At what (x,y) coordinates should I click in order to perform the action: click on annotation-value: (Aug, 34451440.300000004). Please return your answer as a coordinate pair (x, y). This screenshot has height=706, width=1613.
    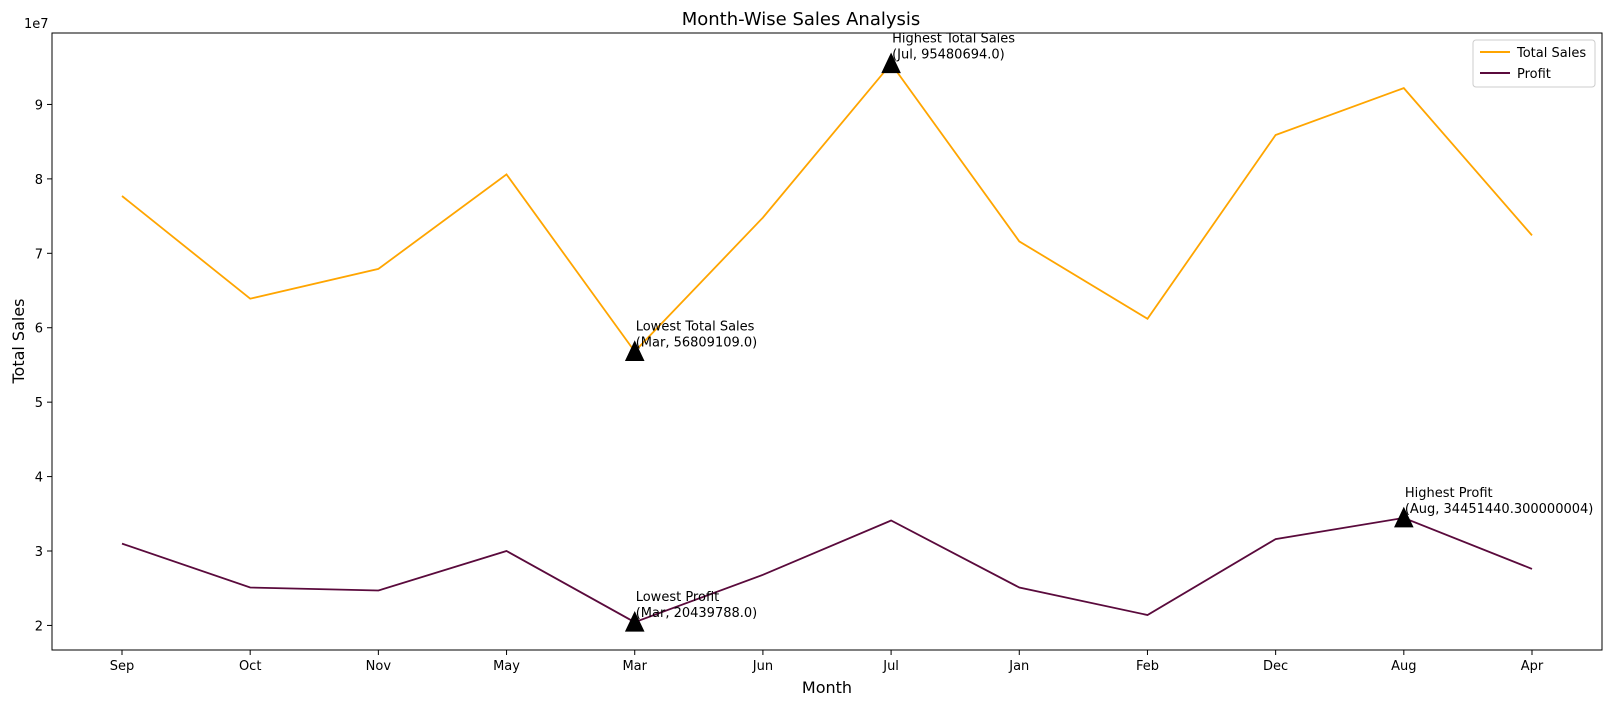
    Looking at the image, I should click on (1499, 509).